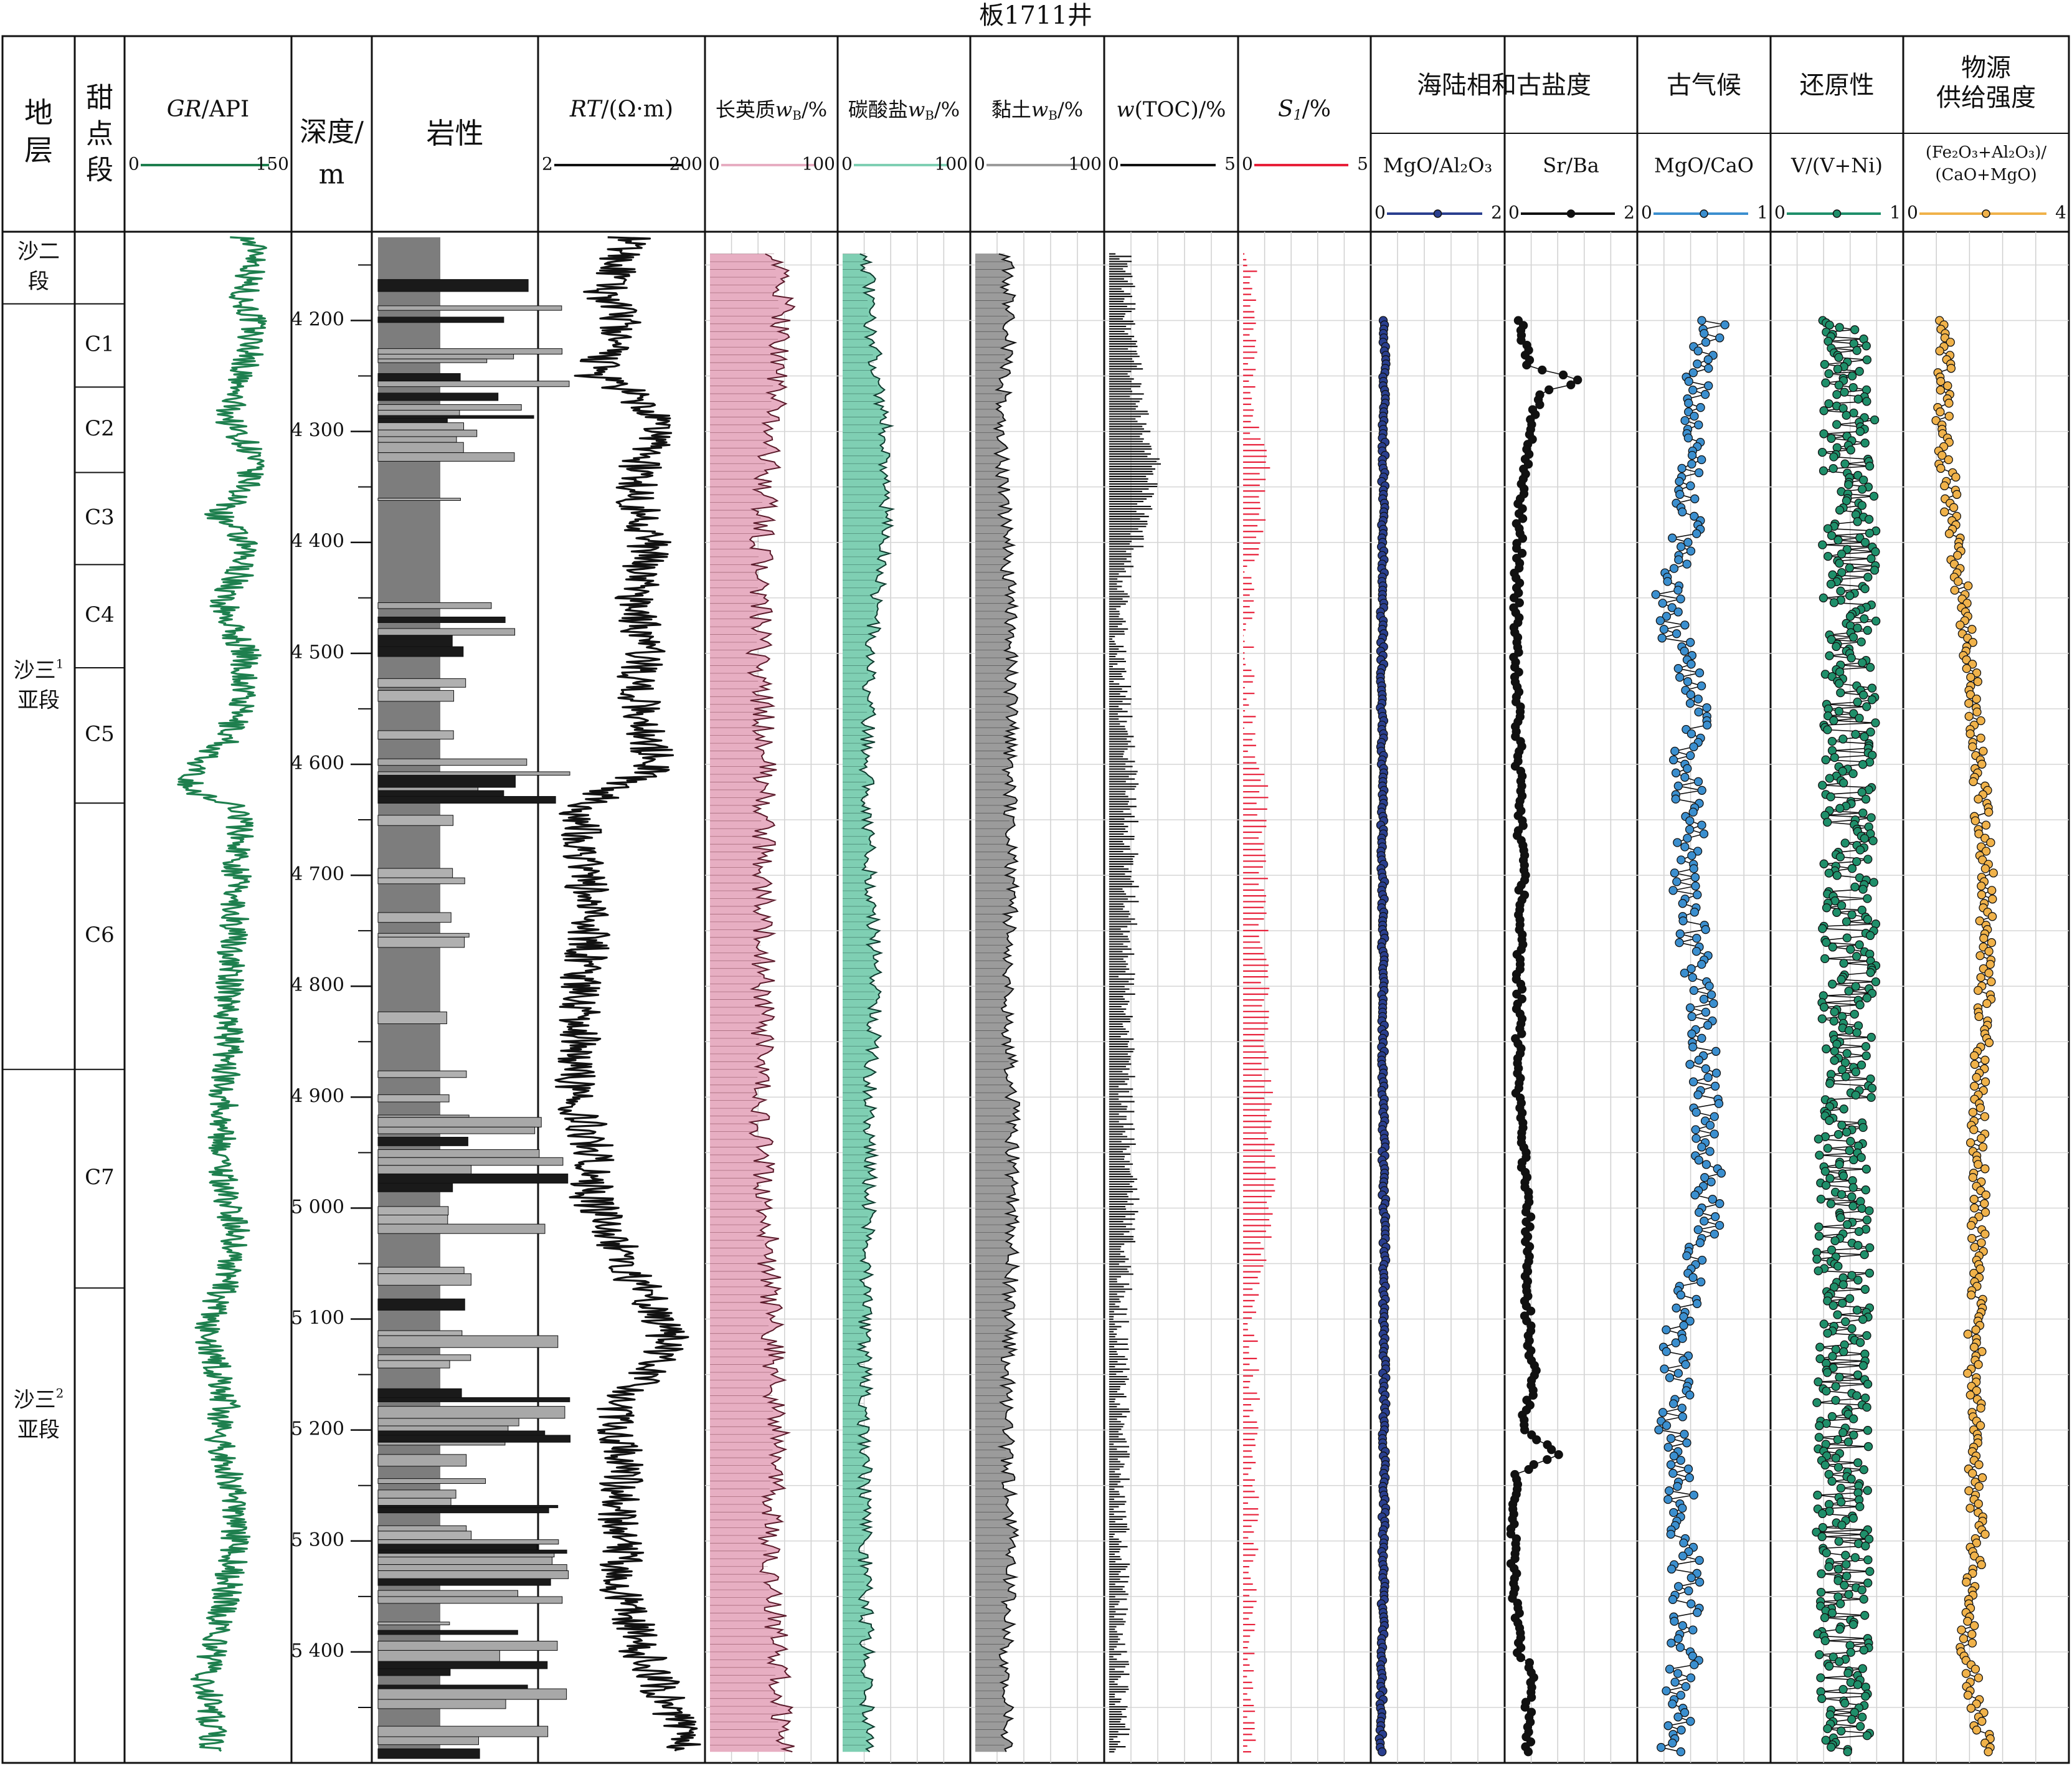 Image resolution: width=2072 pixels, height=1766 pixels. What do you see at coordinates (1895, 212) in the screenshot?
I see `scale-max-v_vni: 1` at bounding box center [1895, 212].